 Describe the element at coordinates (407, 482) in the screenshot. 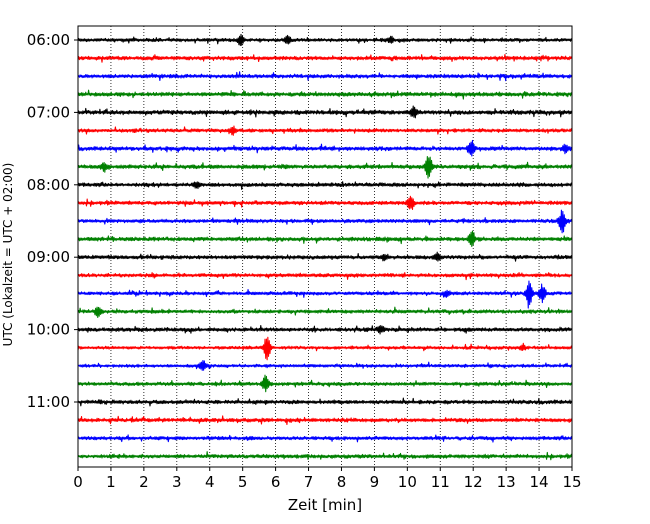

I see `x-tick-label-10: 10` at that location.